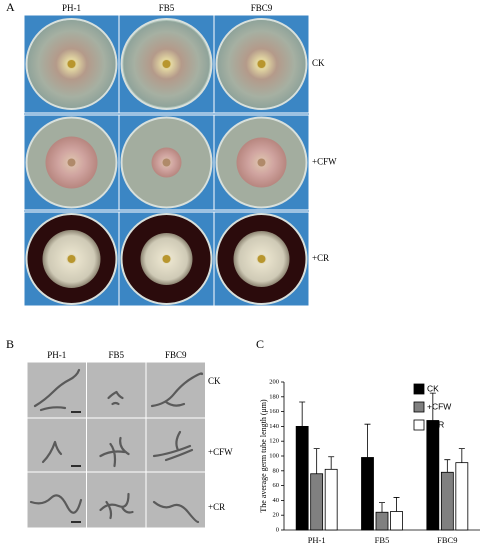  I want to click on x-tick-label: FB5, so click(382, 540).